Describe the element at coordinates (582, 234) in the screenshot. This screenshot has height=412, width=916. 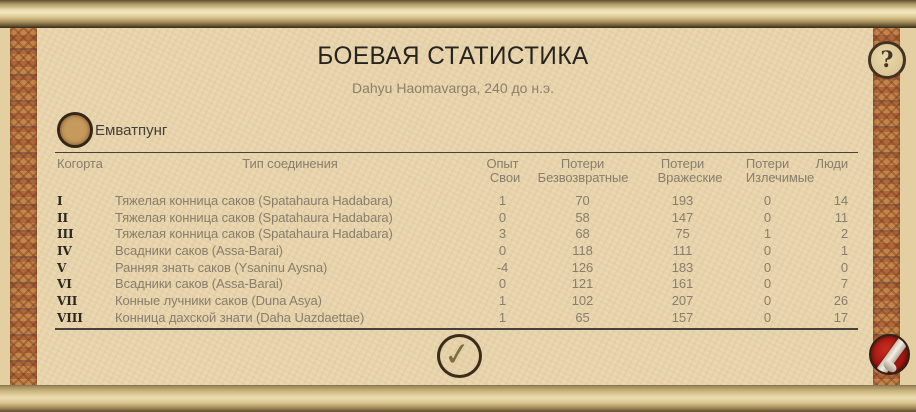
I see `own-losses-value: 68` at that location.